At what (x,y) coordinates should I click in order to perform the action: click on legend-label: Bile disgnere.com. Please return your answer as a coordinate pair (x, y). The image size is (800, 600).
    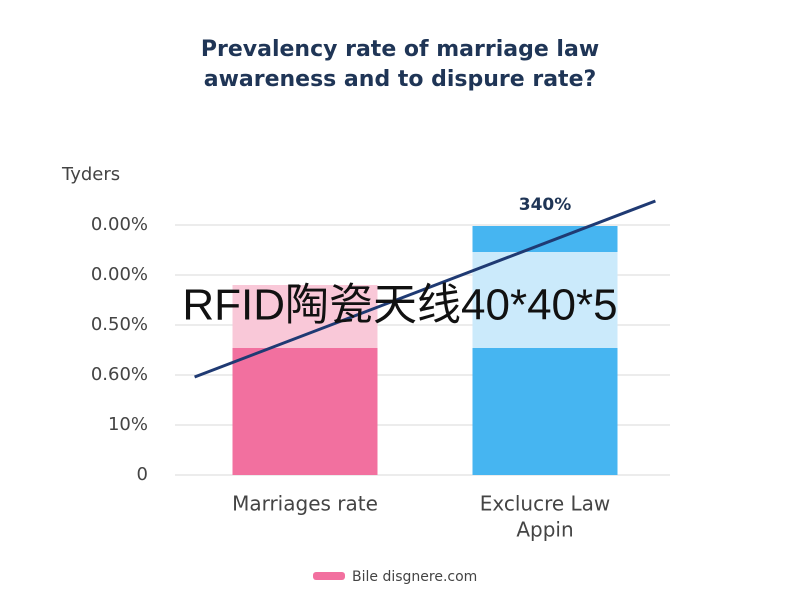
    Looking at the image, I should click on (414, 577).